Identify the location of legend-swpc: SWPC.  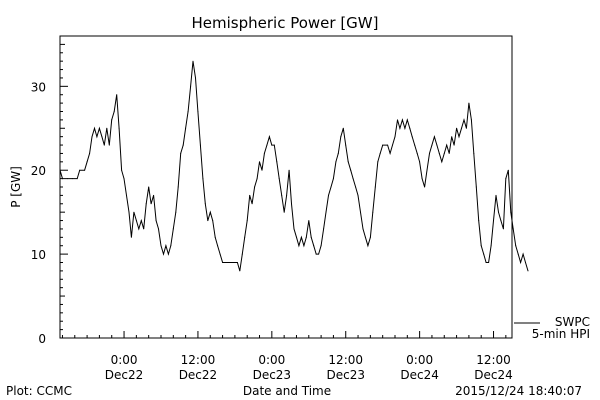
(572, 322).